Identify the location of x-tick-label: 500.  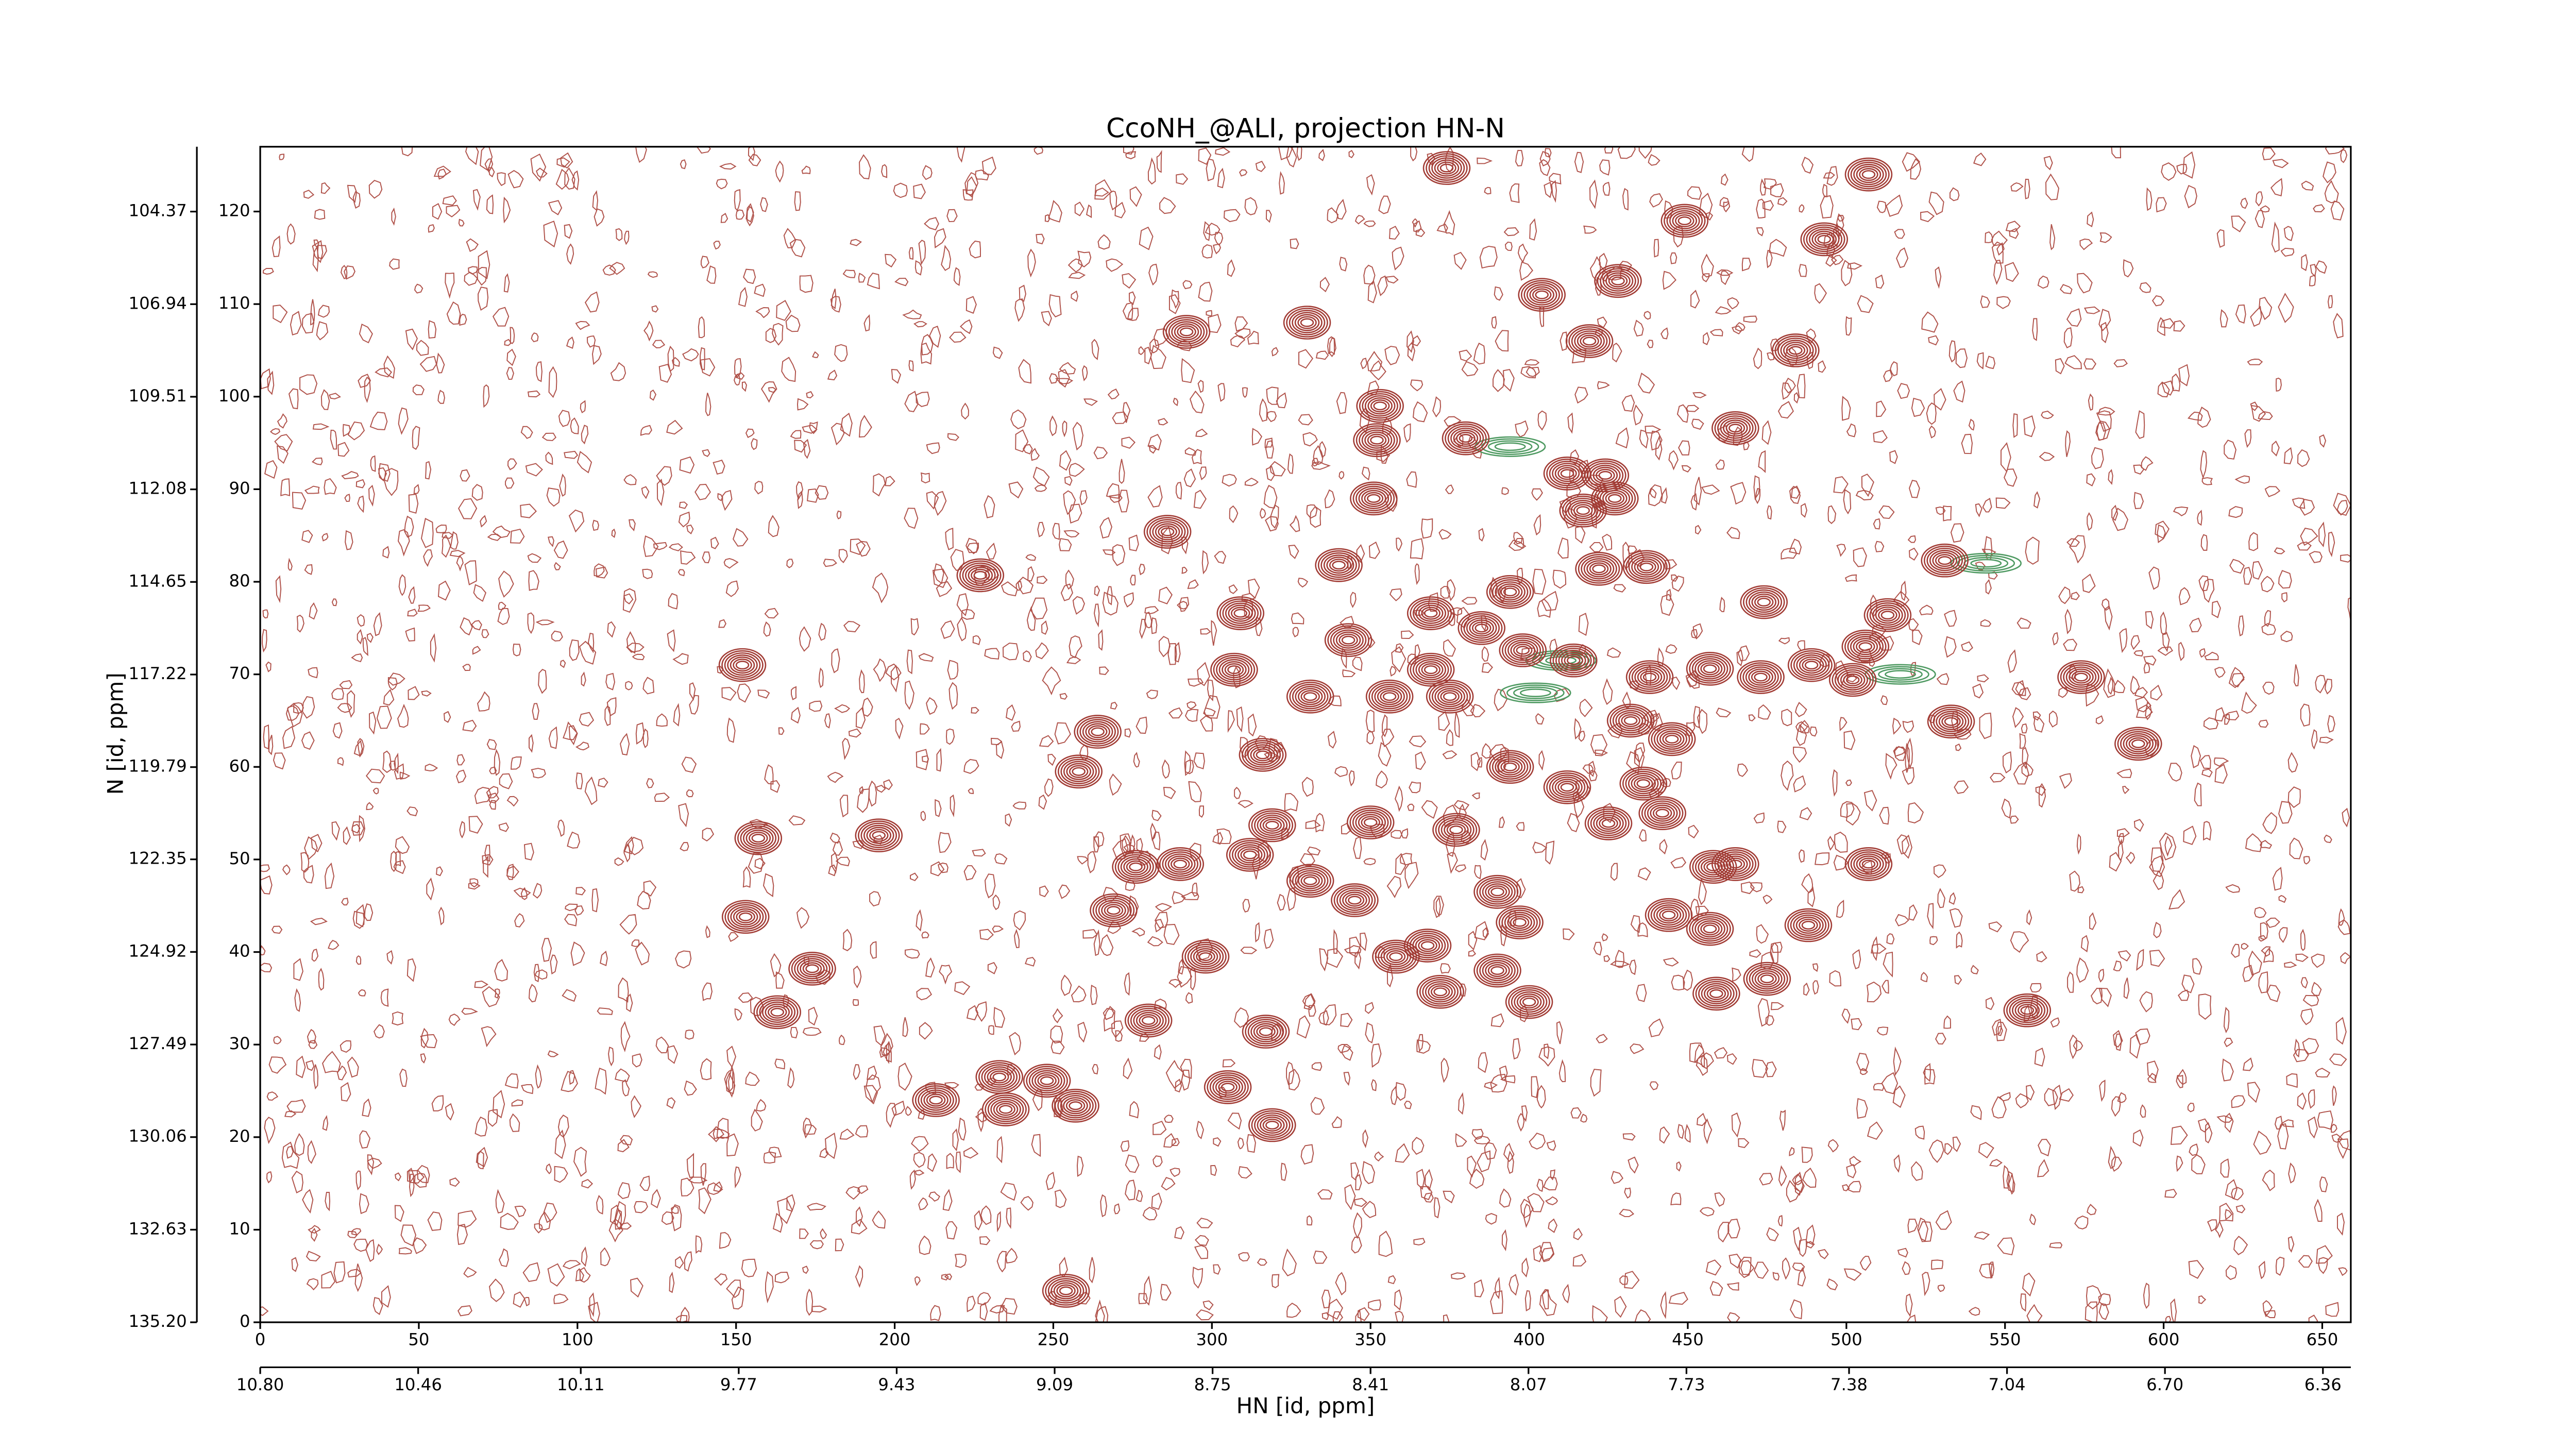
(1846, 1340).